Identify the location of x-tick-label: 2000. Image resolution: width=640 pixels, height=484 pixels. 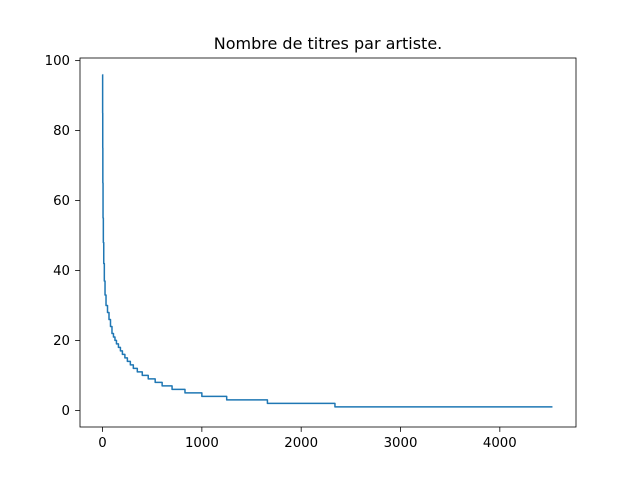
(301, 443).